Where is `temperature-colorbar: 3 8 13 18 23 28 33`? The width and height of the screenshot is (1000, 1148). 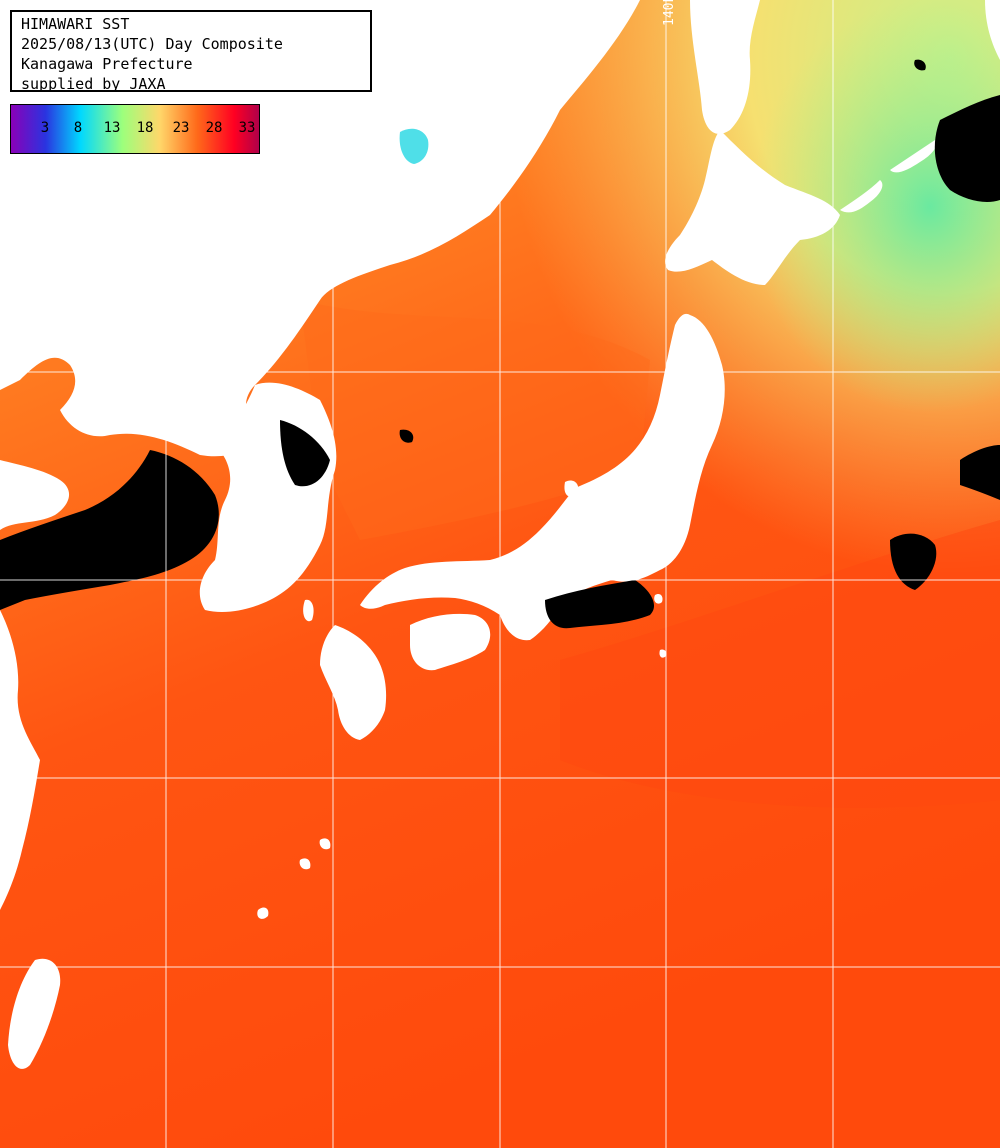
temperature-colorbar: 3 8 13 18 23 28 33 is located at coordinates (135, 129).